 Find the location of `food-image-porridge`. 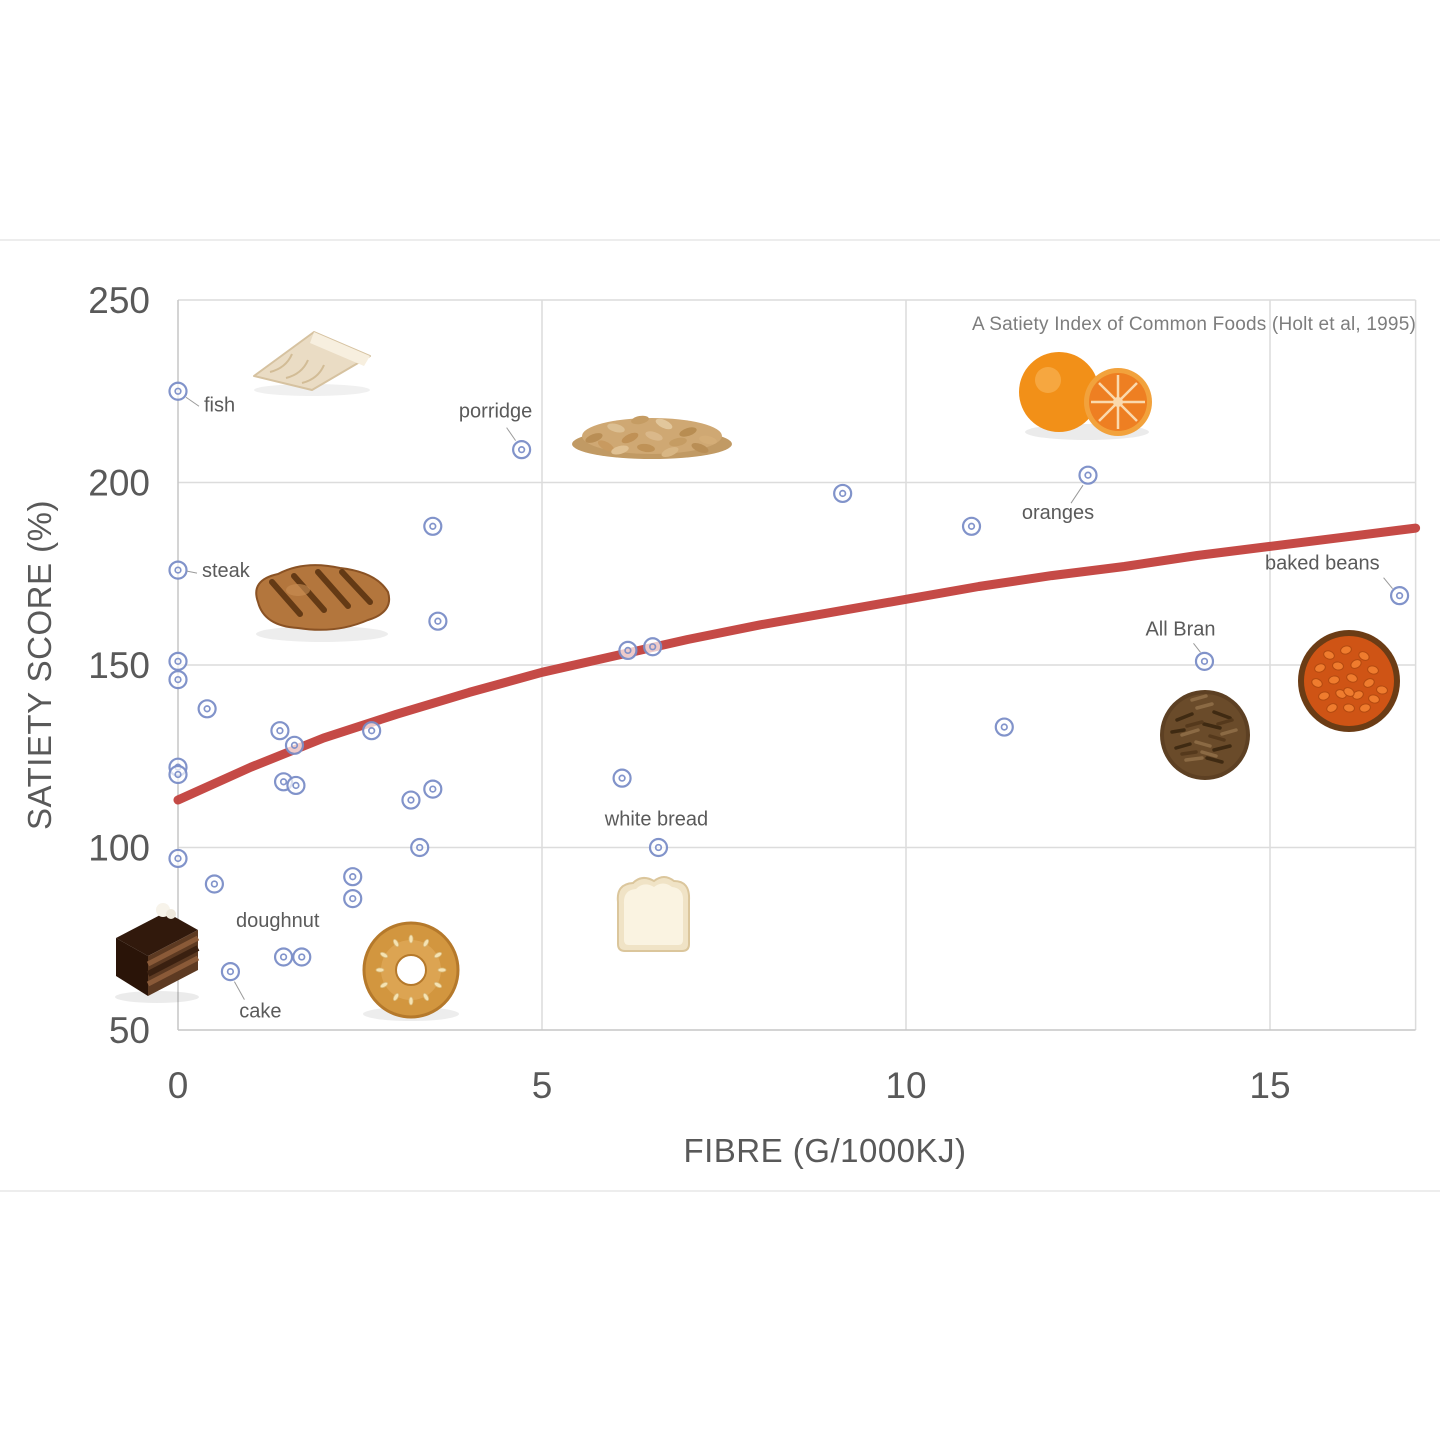

food-image-porridge is located at coordinates (652, 437).